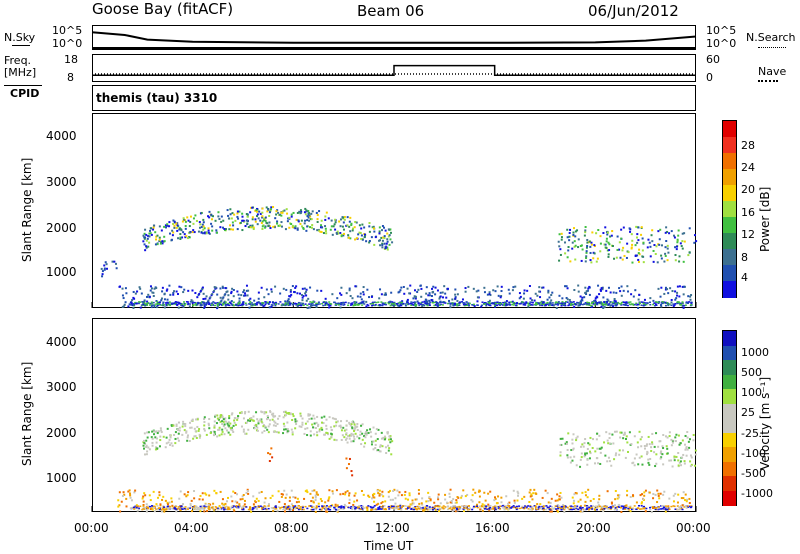 Image resolution: width=800 pixels, height=554 pixels. Describe the element at coordinates (394, 70) in the screenshot. I see `frequency-line` at that location.